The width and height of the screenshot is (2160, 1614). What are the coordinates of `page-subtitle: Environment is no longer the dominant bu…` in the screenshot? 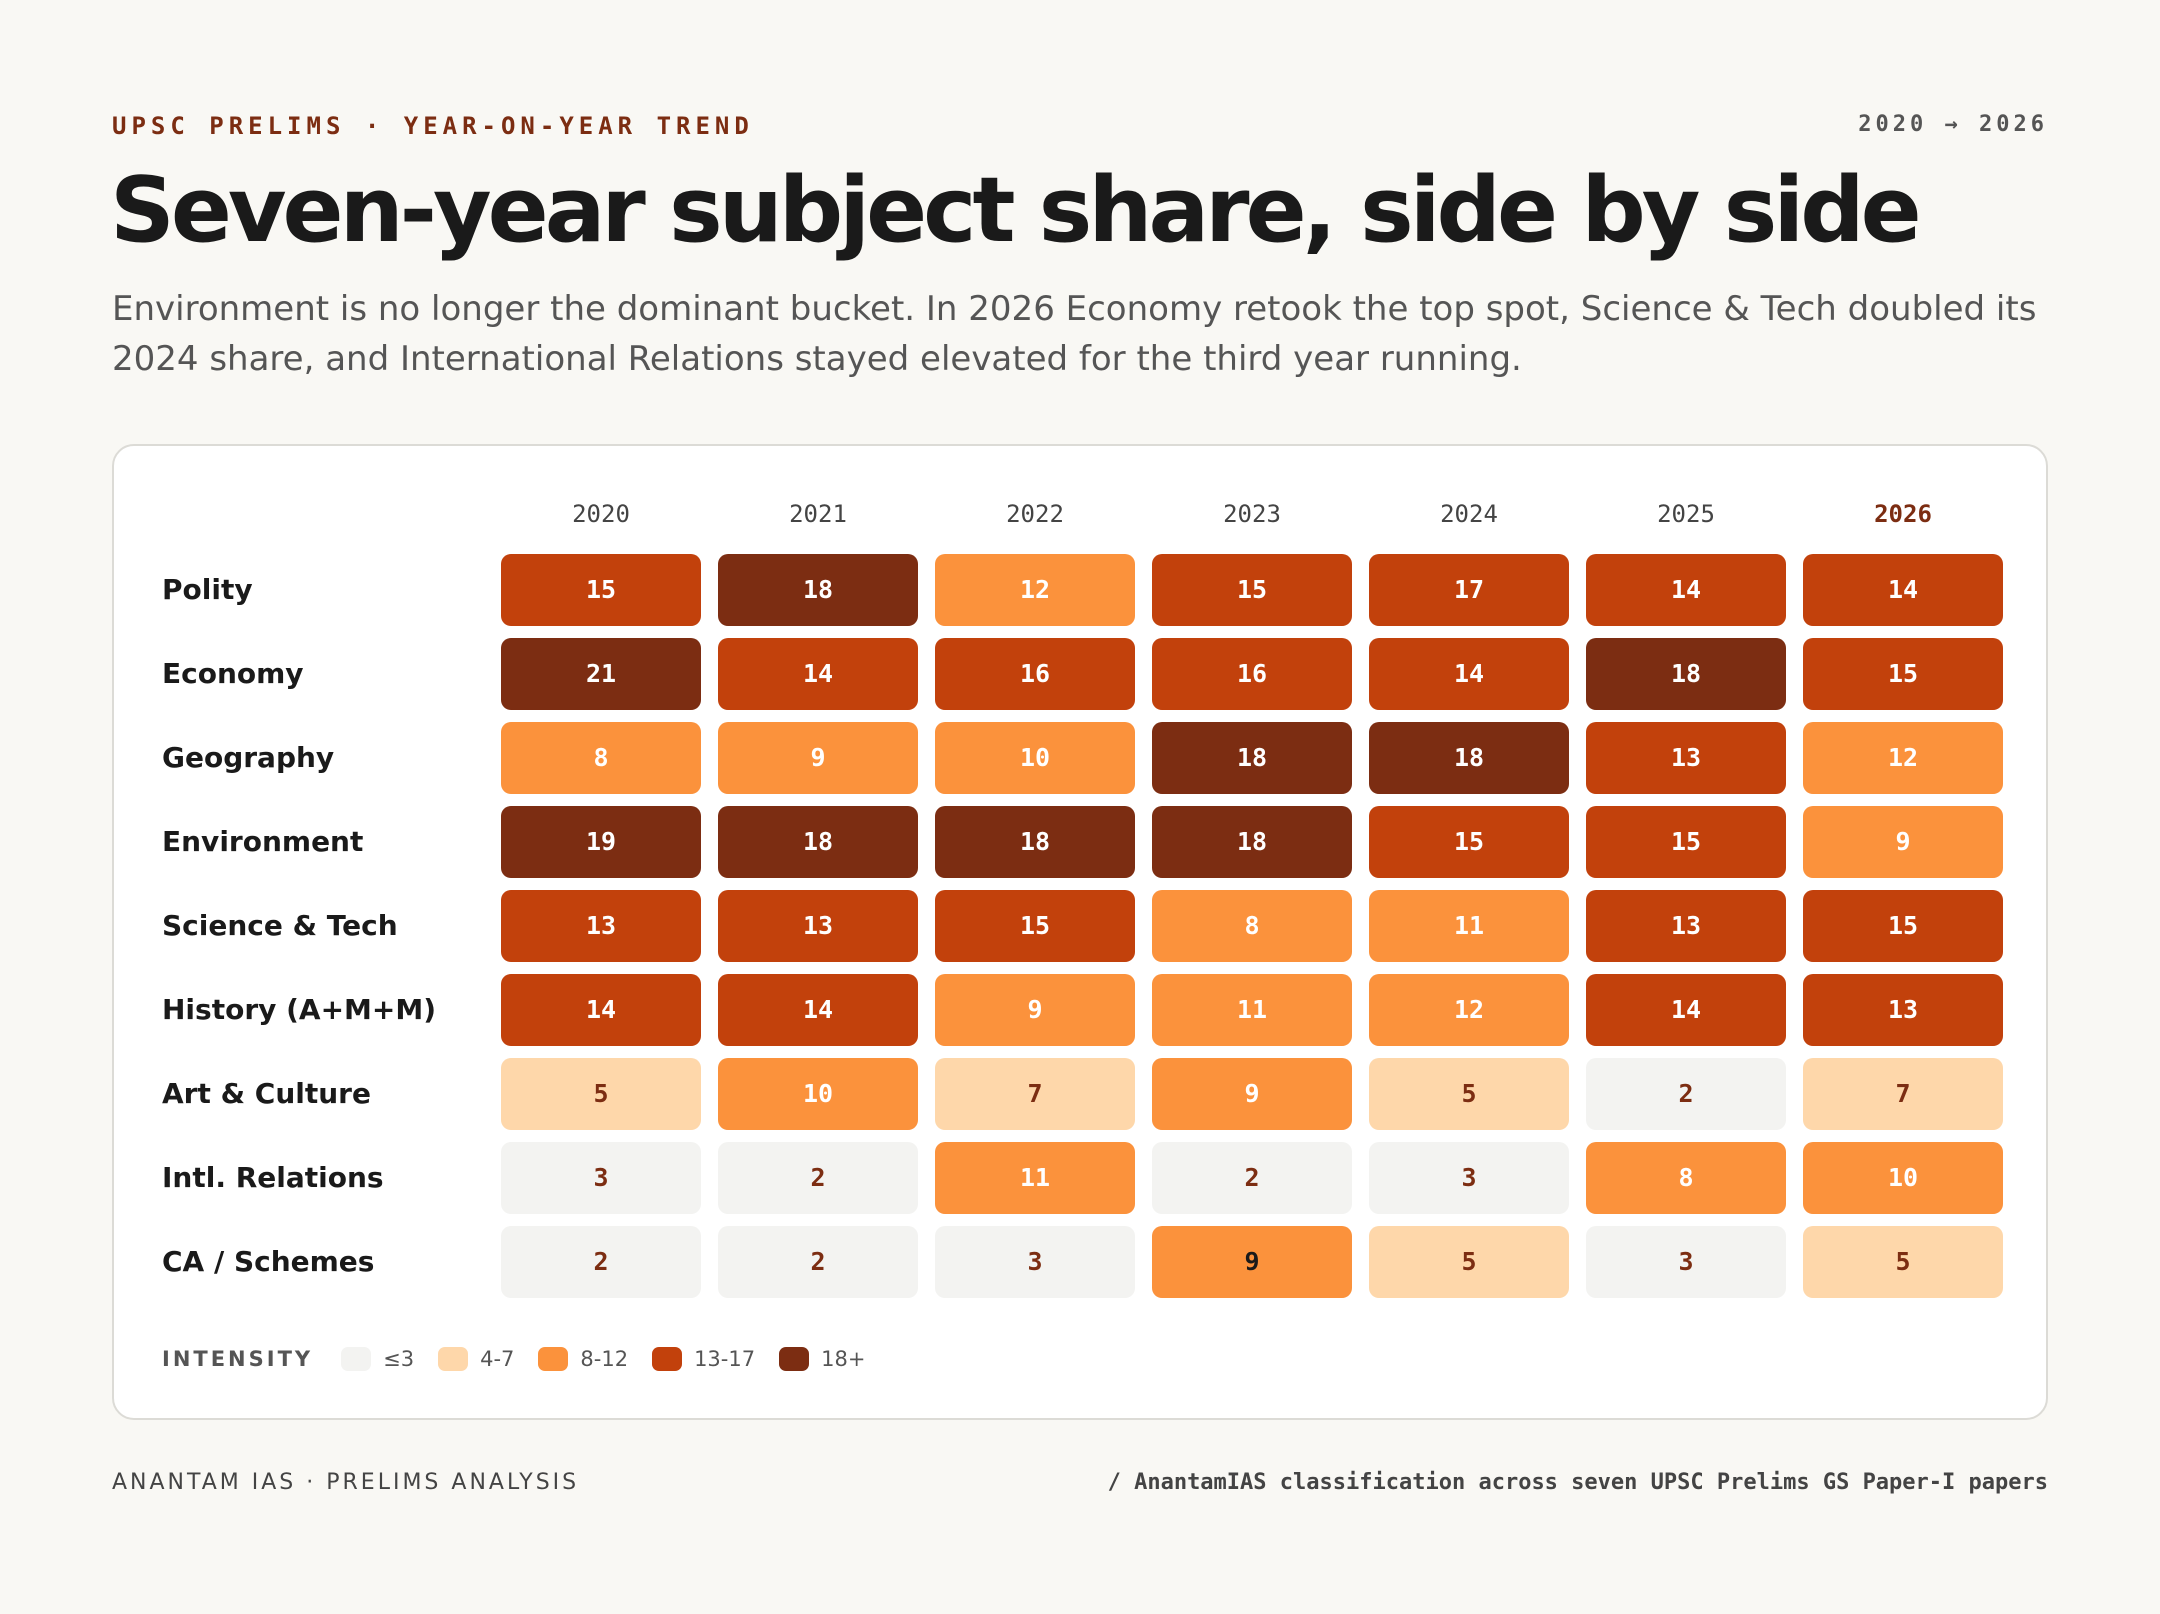 It's located at (1074, 334).